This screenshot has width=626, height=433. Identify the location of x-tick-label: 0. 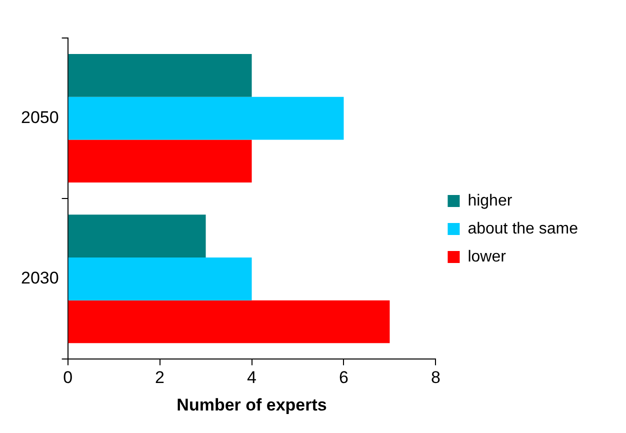
(68, 378).